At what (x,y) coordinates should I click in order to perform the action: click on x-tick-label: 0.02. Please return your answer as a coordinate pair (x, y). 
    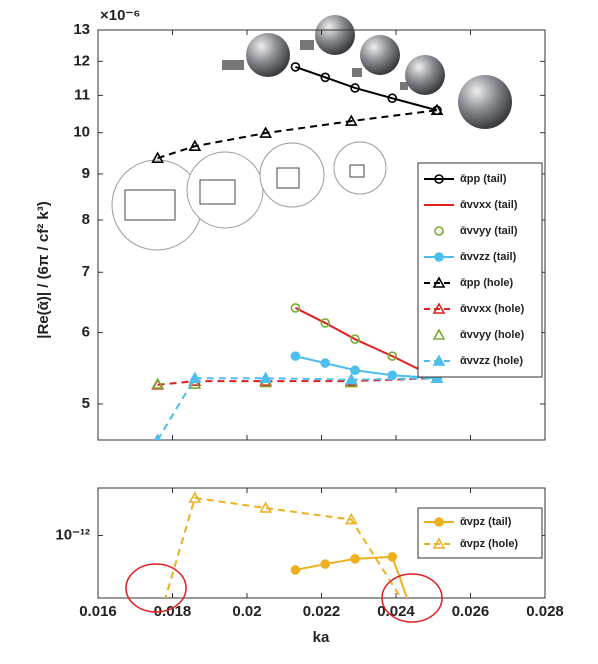
    Looking at the image, I should click on (246, 611).